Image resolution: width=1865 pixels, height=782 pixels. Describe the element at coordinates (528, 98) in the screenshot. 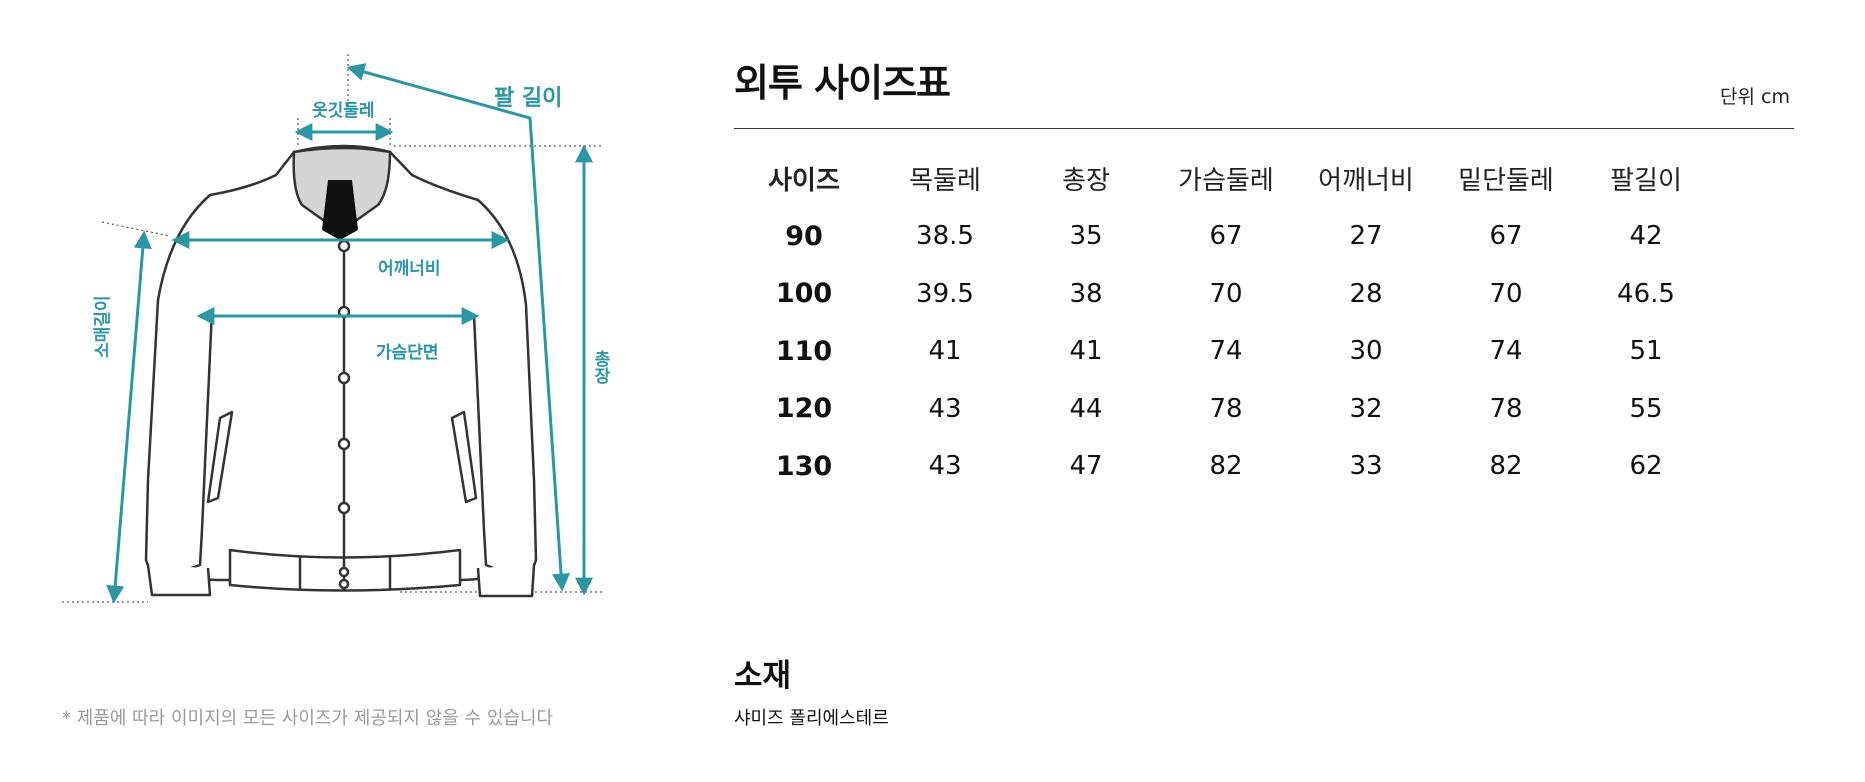

I see `arm-length-label: 팔 길이` at that location.